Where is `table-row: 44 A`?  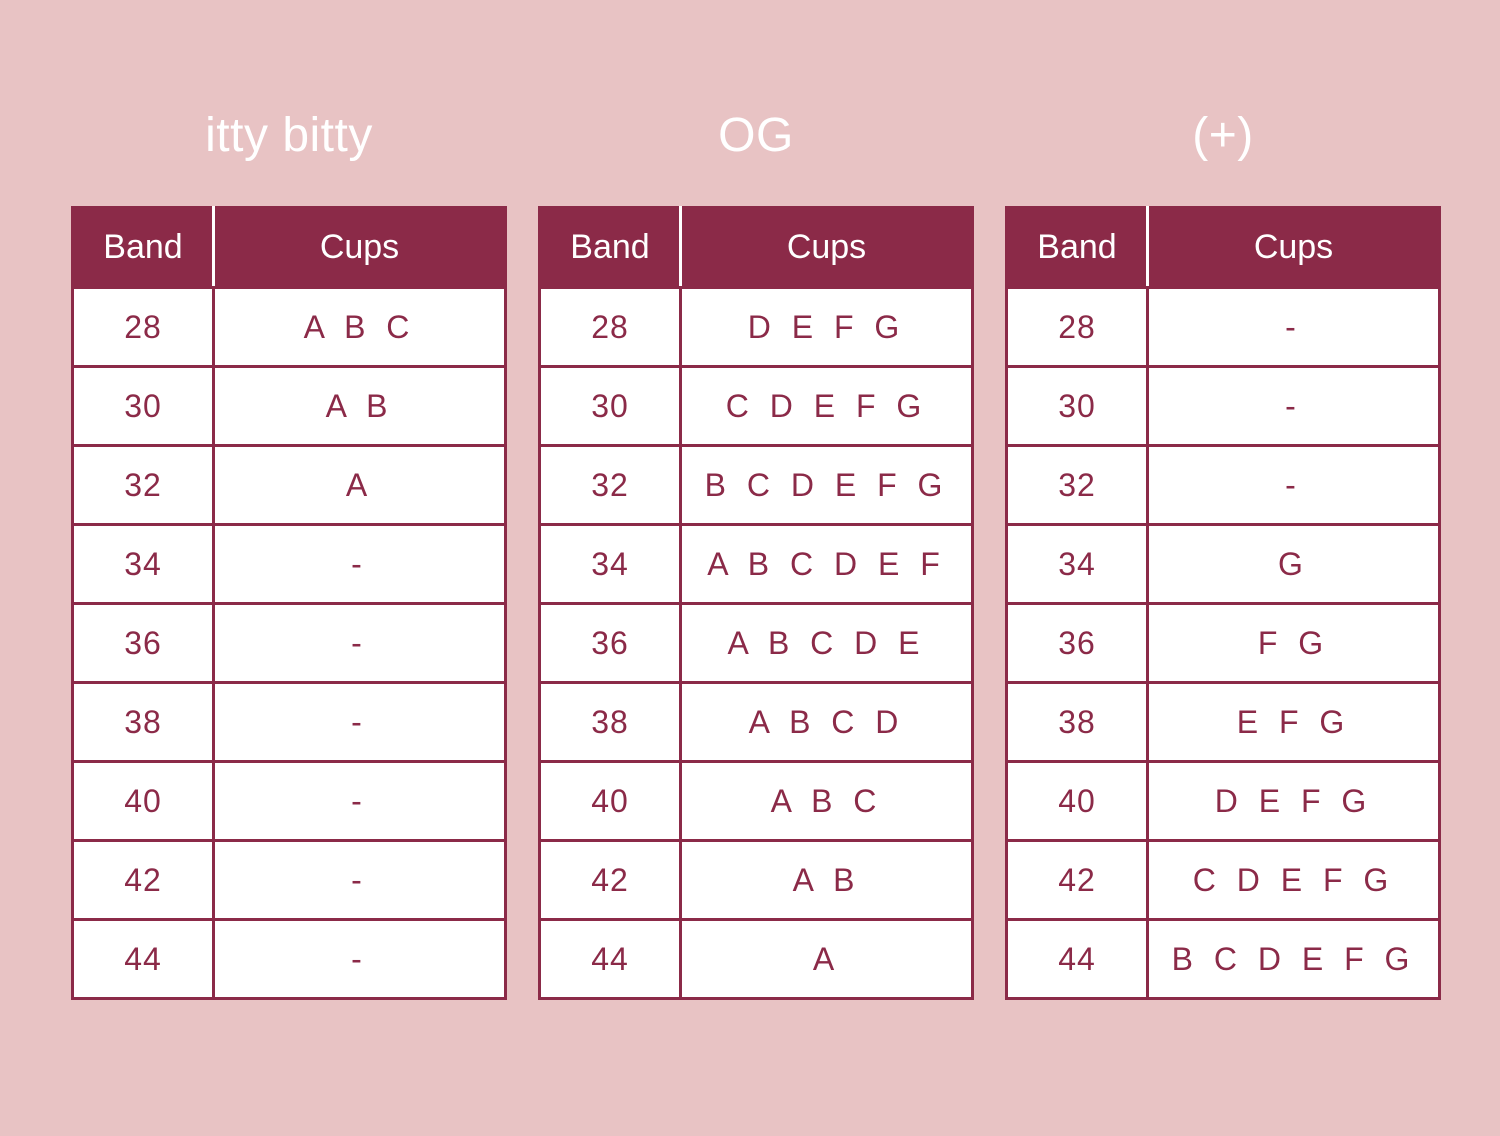
table-row: 44 A is located at coordinates (756, 959).